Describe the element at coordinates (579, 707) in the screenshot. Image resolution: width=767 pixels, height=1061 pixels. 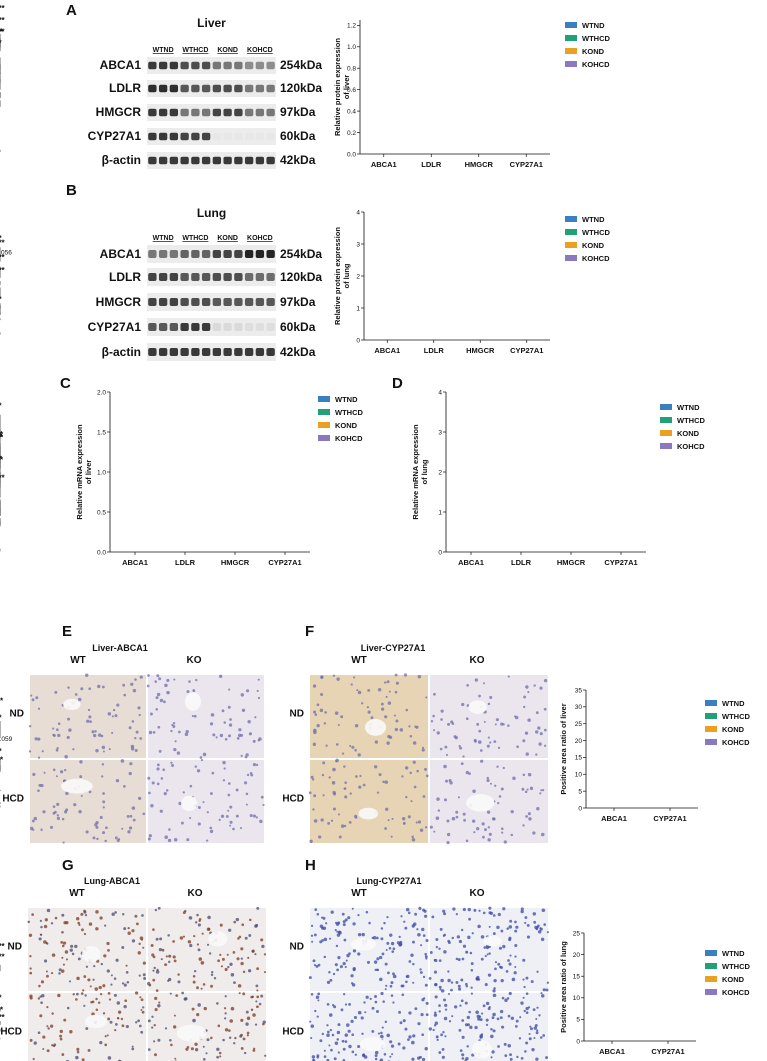
I see `y-tick-label: 30` at that location.